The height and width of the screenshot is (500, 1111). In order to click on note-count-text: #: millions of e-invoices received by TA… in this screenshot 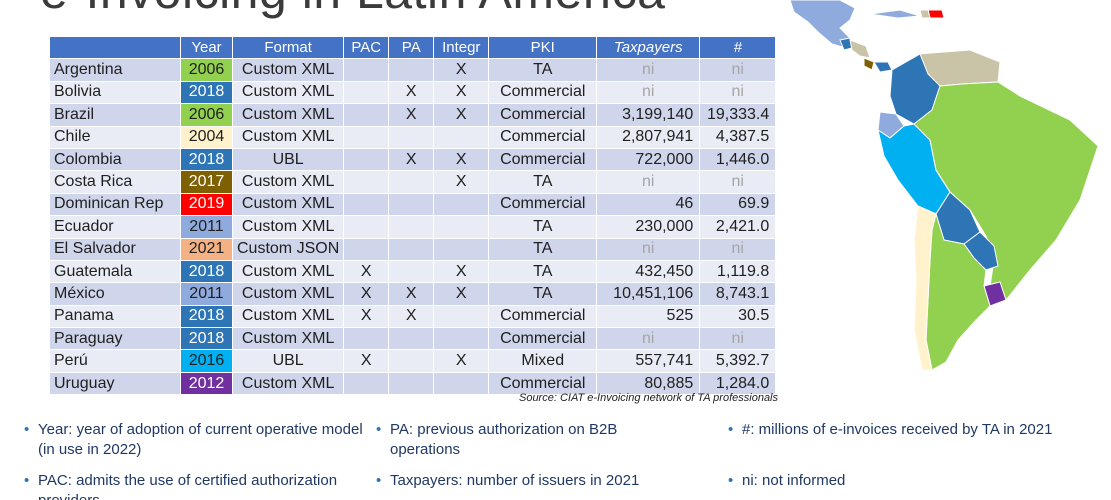, I will do `click(897, 429)`.